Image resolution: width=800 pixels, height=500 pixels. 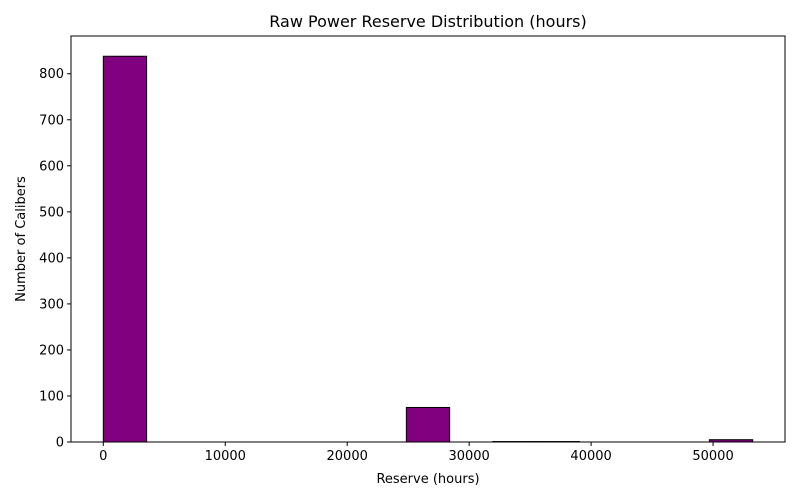 What do you see at coordinates (712, 456) in the screenshot?
I see `x-tick-label-5: 50000` at bounding box center [712, 456].